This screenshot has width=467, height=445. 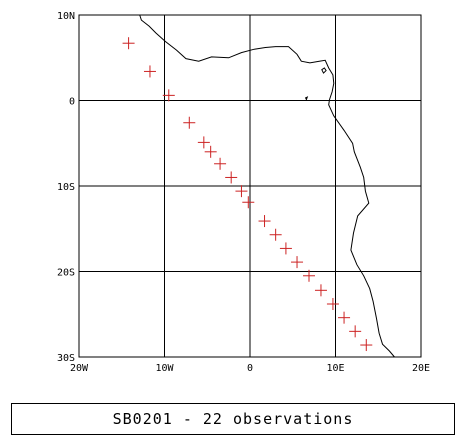 What do you see at coordinates (66, 16) in the screenshot?
I see `y-tick-label: 10N` at bounding box center [66, 16].